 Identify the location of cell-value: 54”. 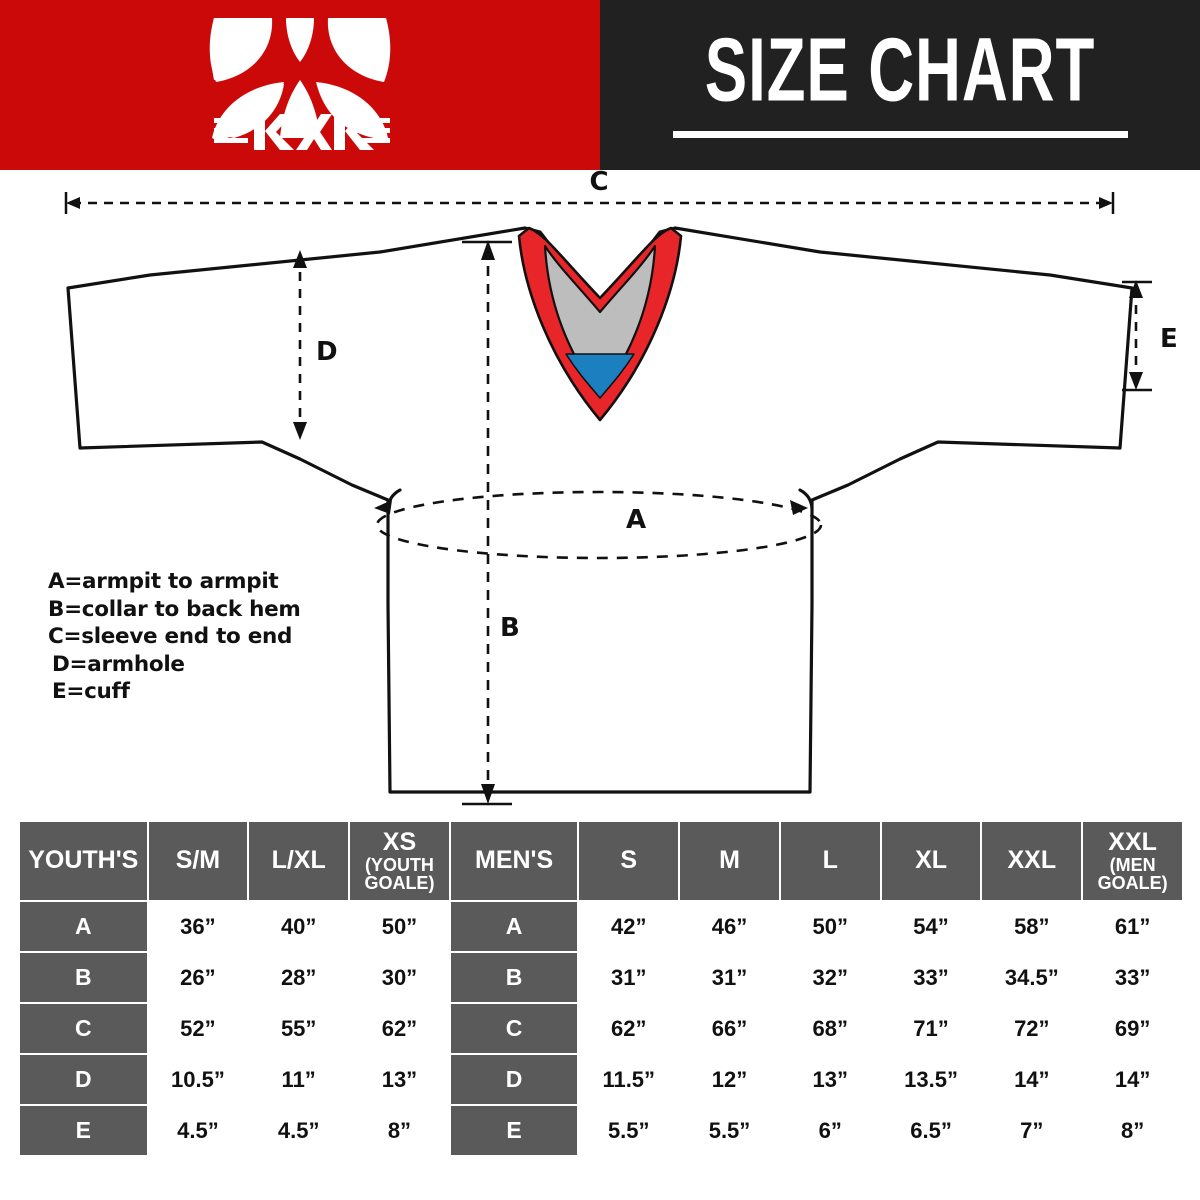
(931, 926).